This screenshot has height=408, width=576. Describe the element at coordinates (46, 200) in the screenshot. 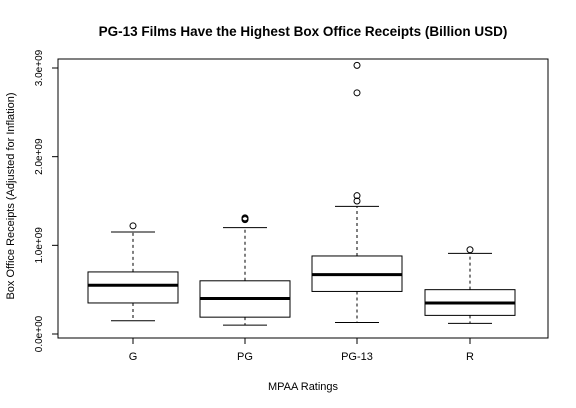

I see `y-axis: 0.0e+00 1.0e+09 2.0e+09 3.0e+09` at that location.